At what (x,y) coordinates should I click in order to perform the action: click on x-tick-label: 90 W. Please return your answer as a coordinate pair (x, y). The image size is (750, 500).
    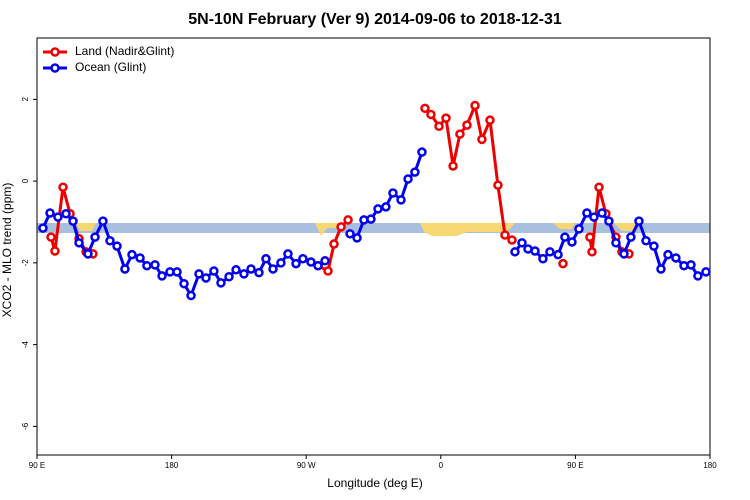
    Looking at the image, I should click on (306, 465).